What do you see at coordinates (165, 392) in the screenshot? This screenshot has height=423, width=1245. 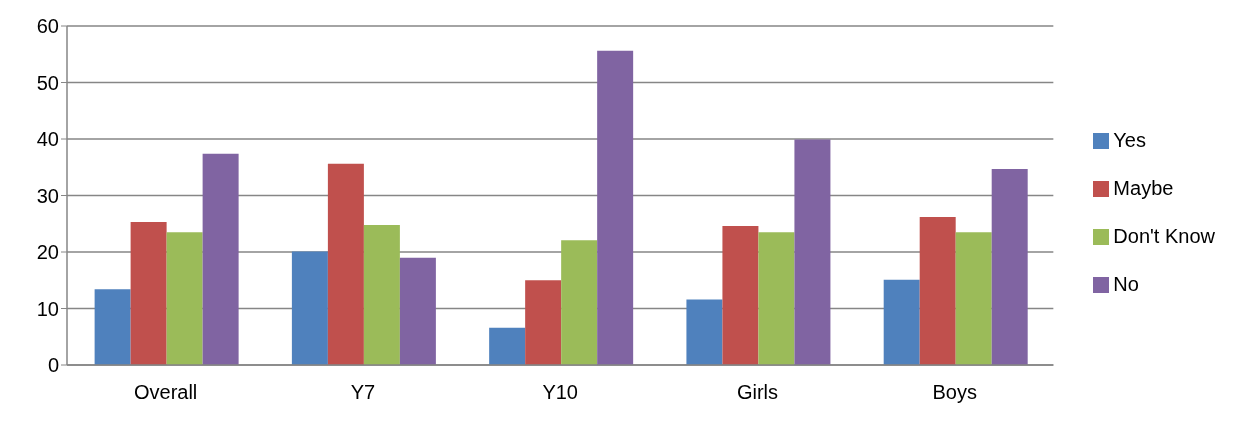 I see `x-tick-label: Overall` at bounding box center [165, 392].